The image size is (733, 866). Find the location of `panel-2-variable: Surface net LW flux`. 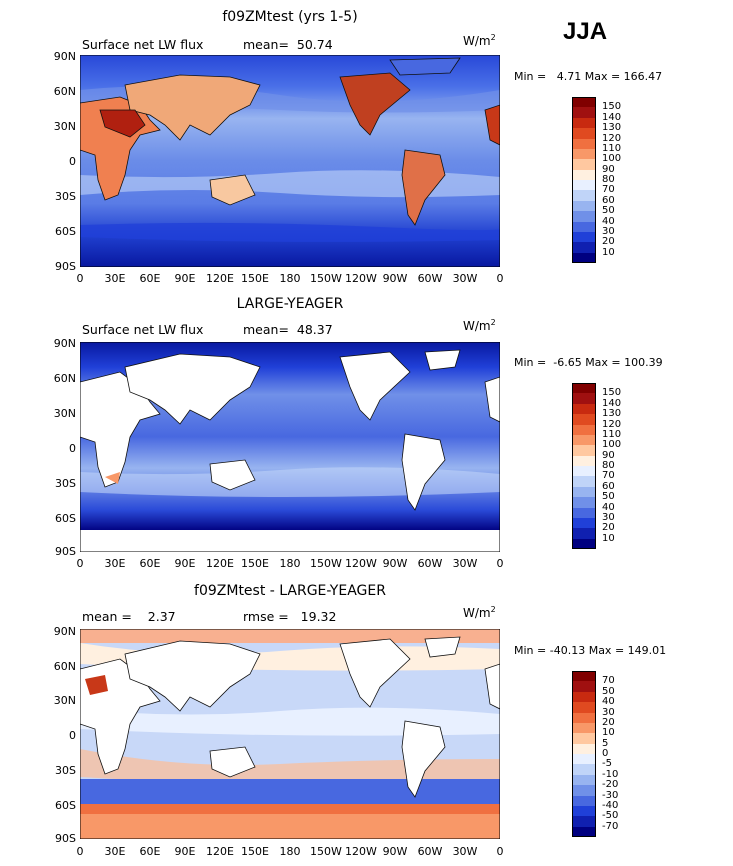

panel-2-variable: Surface net LW flux is located at coordinates (143, 329).